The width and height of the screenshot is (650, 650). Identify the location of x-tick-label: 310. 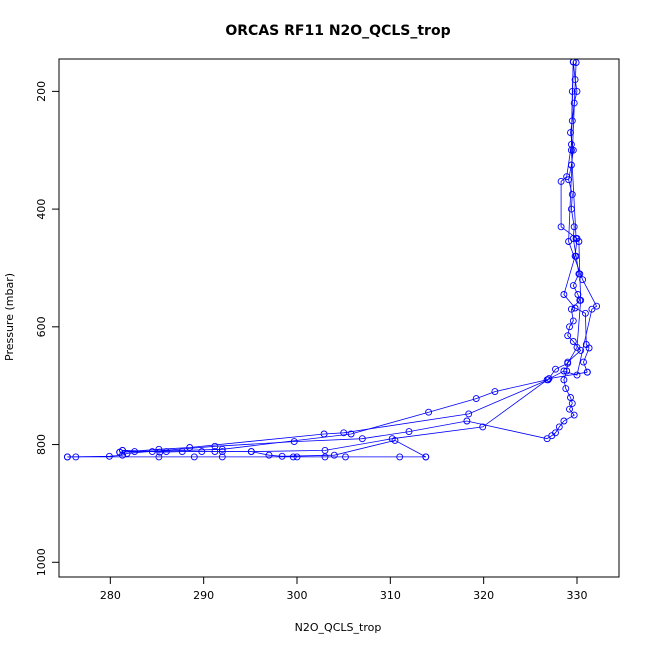
(390, 595).